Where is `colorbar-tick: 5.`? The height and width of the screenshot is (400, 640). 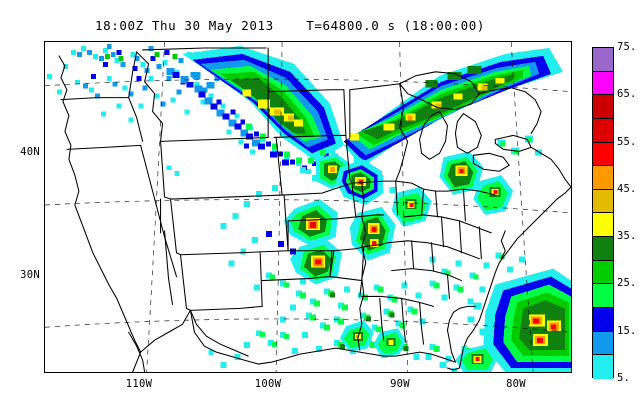
colorbar-tick: 5. is located at coordinates (624, 378).